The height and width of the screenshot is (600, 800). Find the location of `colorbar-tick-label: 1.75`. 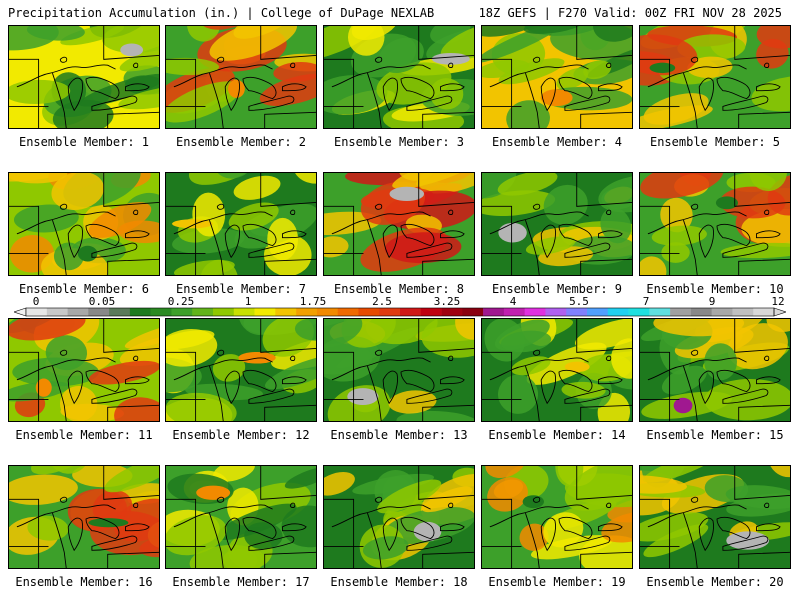

colorbar-tick-label: 1.75 is located at coordinates (313, 302).